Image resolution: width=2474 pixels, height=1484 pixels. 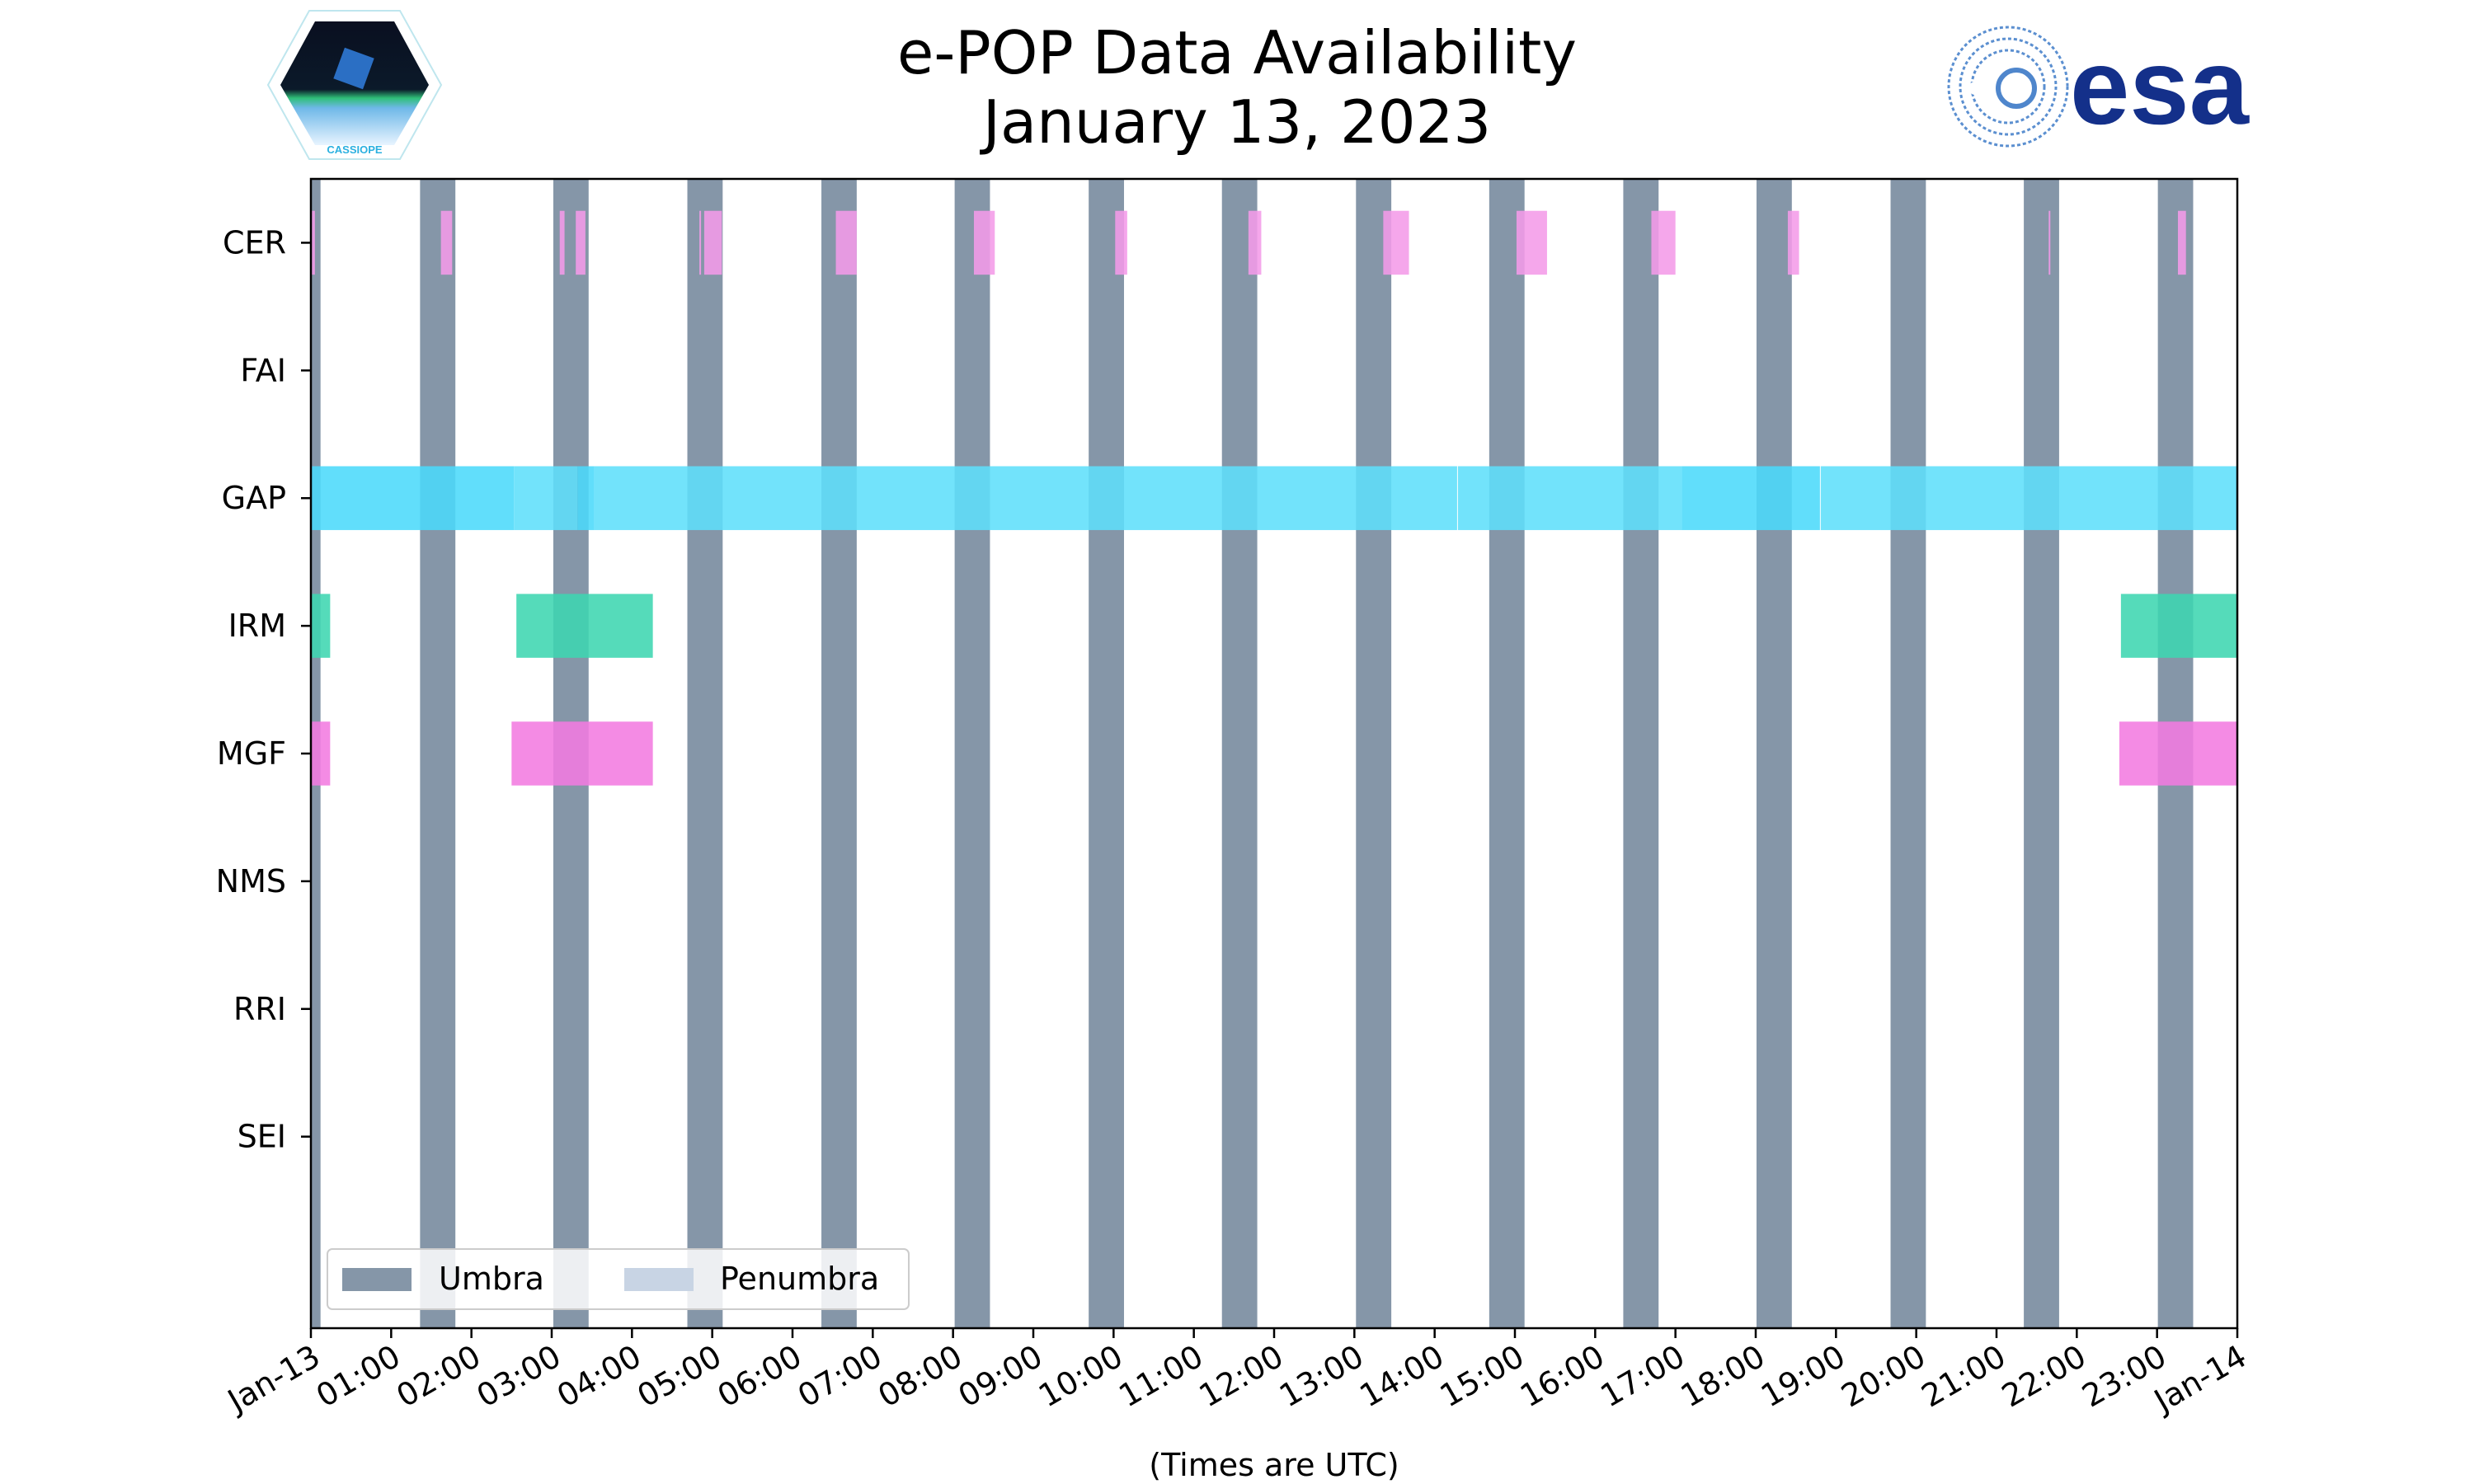 I want to click on x-tick-label: 02:00, so click(x=438, y=1376).